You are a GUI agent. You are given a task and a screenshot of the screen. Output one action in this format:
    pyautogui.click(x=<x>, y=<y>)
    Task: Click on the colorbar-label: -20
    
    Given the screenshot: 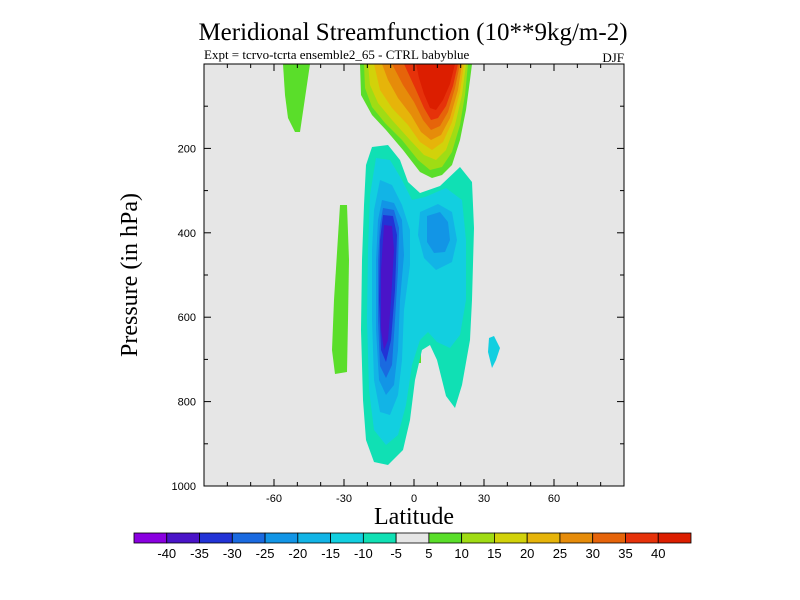 What is the action you would take?
    pyautogui.click(x=297, y=553)
    